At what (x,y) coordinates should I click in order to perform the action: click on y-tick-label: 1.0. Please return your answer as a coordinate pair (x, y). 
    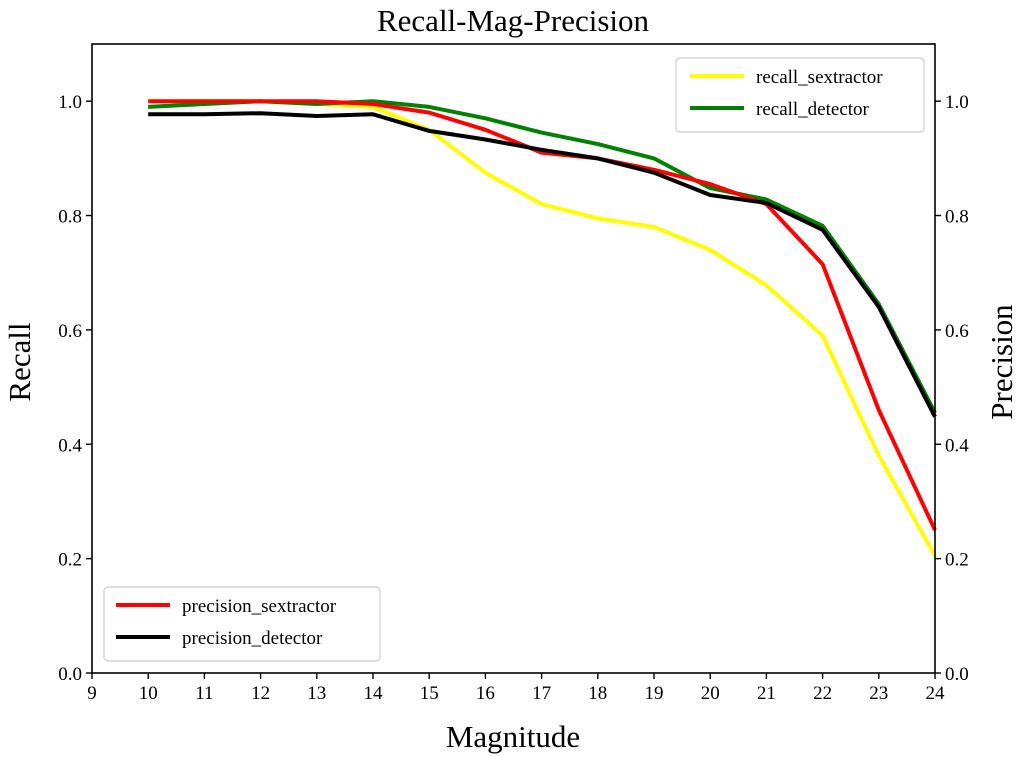
    Looking at the image, I should click on (70, 102).